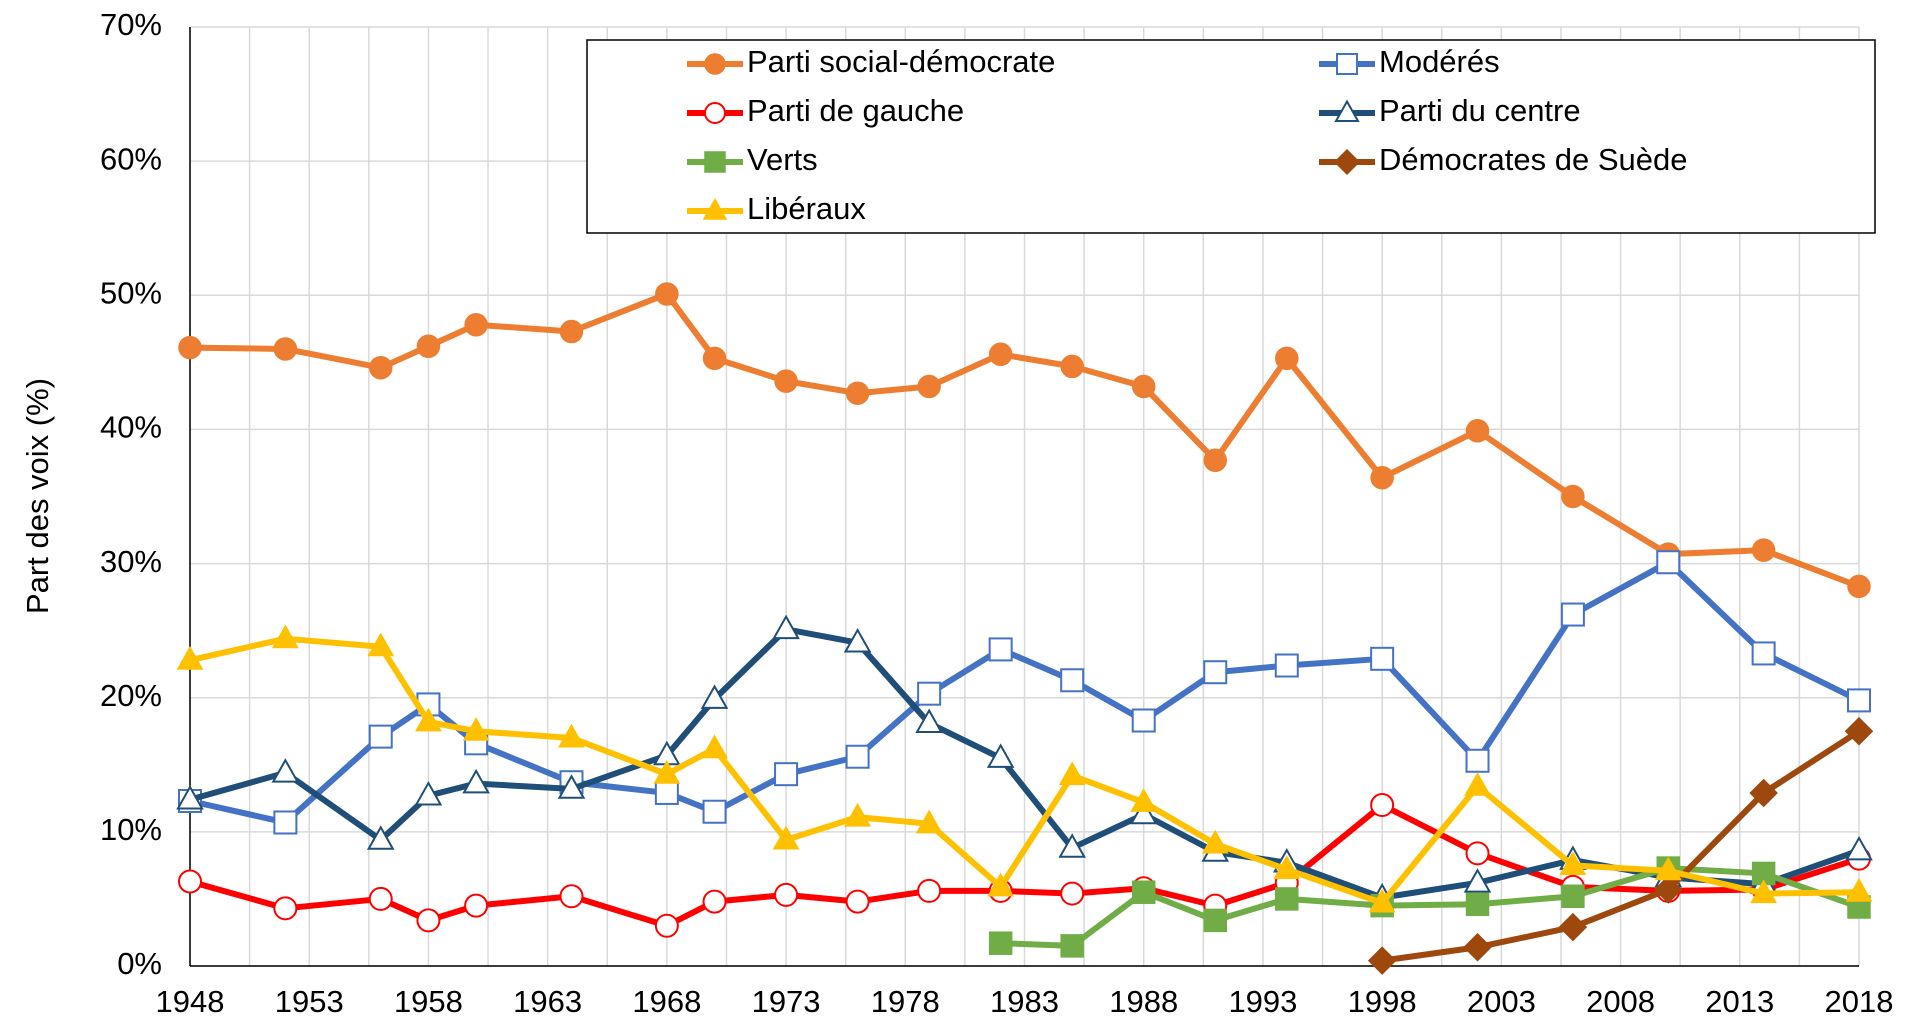  Describe the element at coordinates (786, 1001) in the screenshot. I see `x-tick-label: 1973` at that location.